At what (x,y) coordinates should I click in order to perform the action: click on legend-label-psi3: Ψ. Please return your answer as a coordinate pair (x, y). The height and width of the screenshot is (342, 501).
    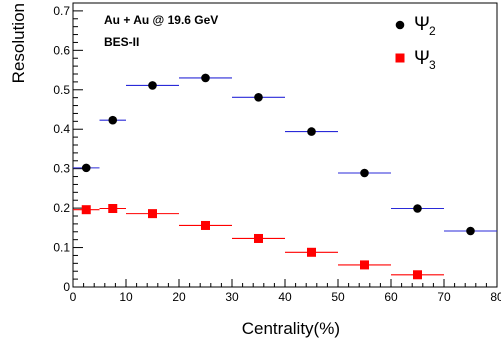
    Looking at the image, I should click on (422, 58).